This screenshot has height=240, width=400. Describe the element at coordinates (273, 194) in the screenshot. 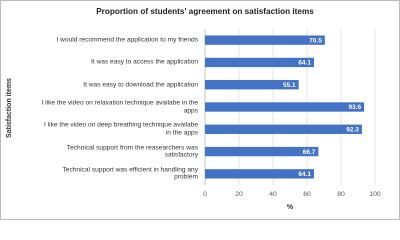

I see `x-tick-label: 40` at that location.